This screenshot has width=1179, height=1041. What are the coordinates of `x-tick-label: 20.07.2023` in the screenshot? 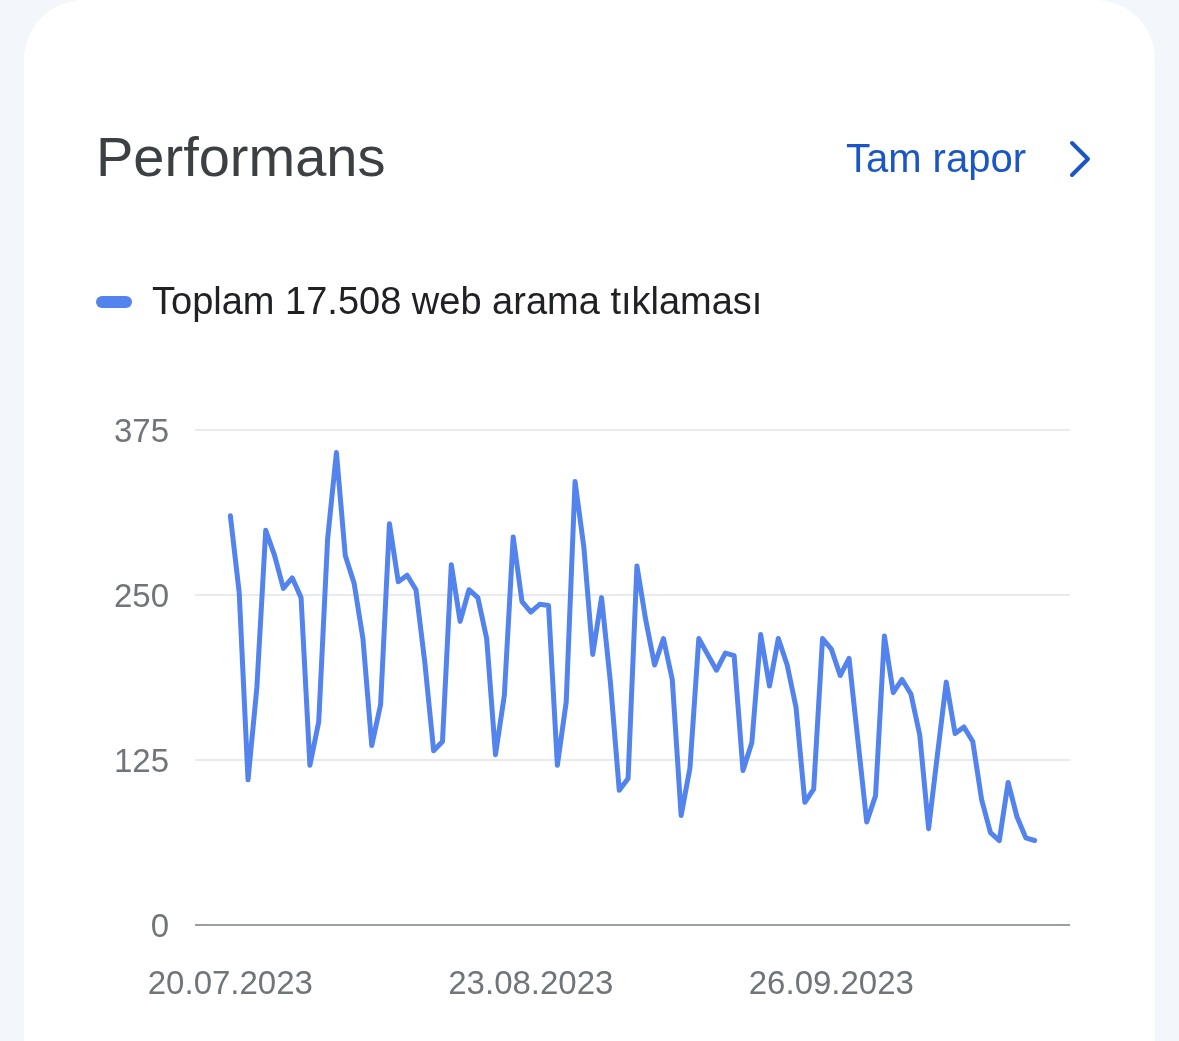 It's located at (230, 983).